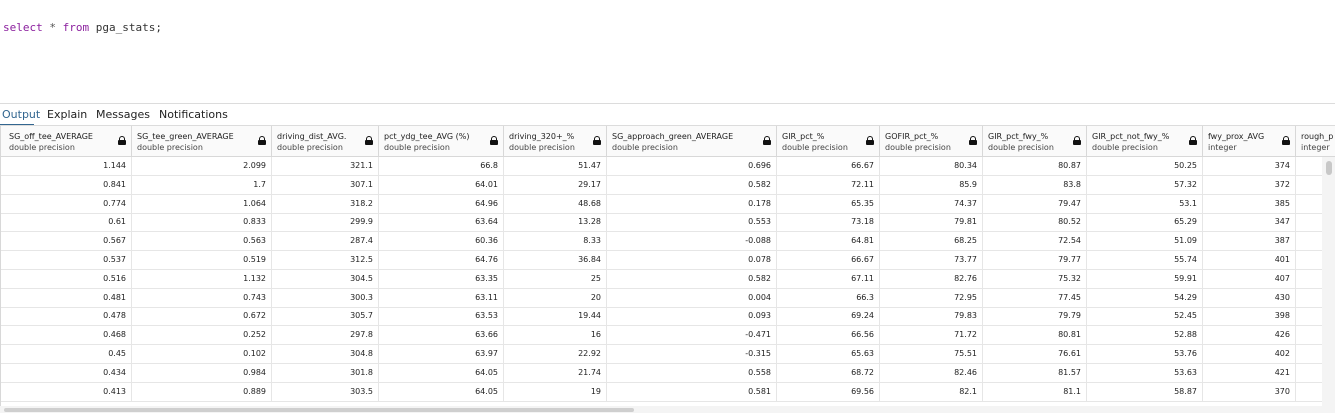 The height and width of the screenshot is (413, 1335). I want to click on table-cell: -0.088, so click(692, 242).